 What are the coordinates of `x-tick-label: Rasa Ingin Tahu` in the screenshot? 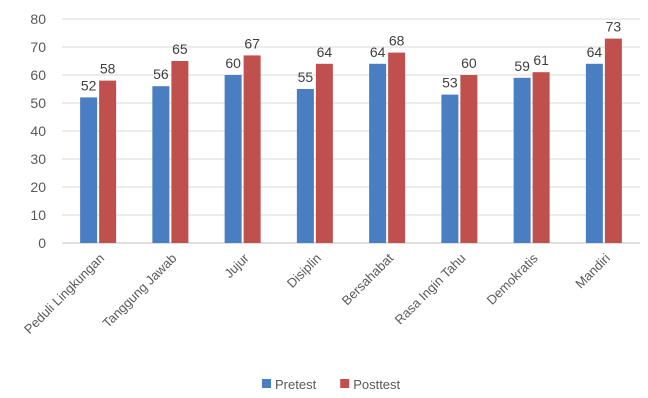 It's located at (430, 289).